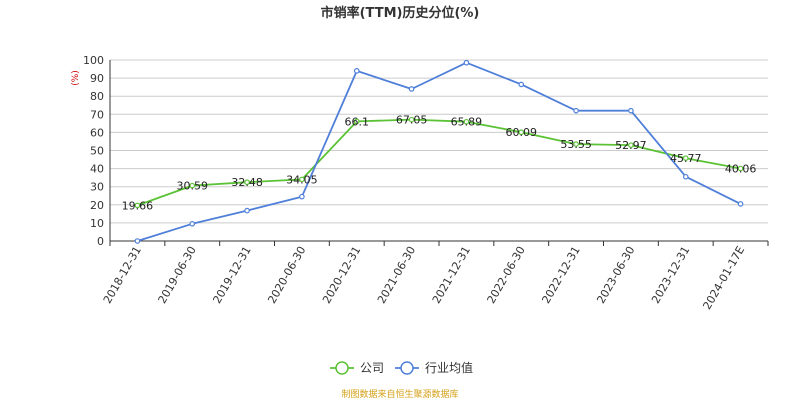 This screenshot has height=404, width=800. What do you see at coordinates (615, 275) in the screenshot?
I see `x-tick-label: 2023-06-30` at bounding box center [615, 275].